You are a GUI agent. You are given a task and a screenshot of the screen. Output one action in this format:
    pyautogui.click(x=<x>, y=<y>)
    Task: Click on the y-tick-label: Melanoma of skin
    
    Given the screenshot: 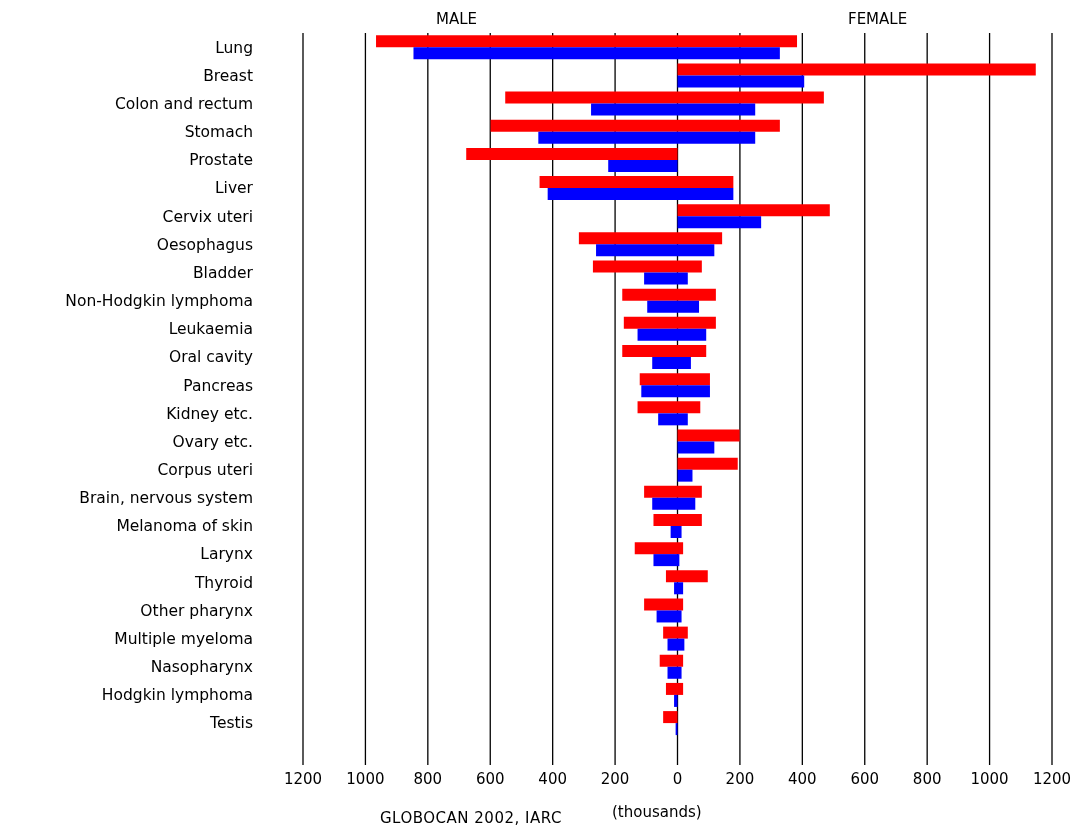 What is the action you would take?
    pyautogui.click(x=184, y=526)
    